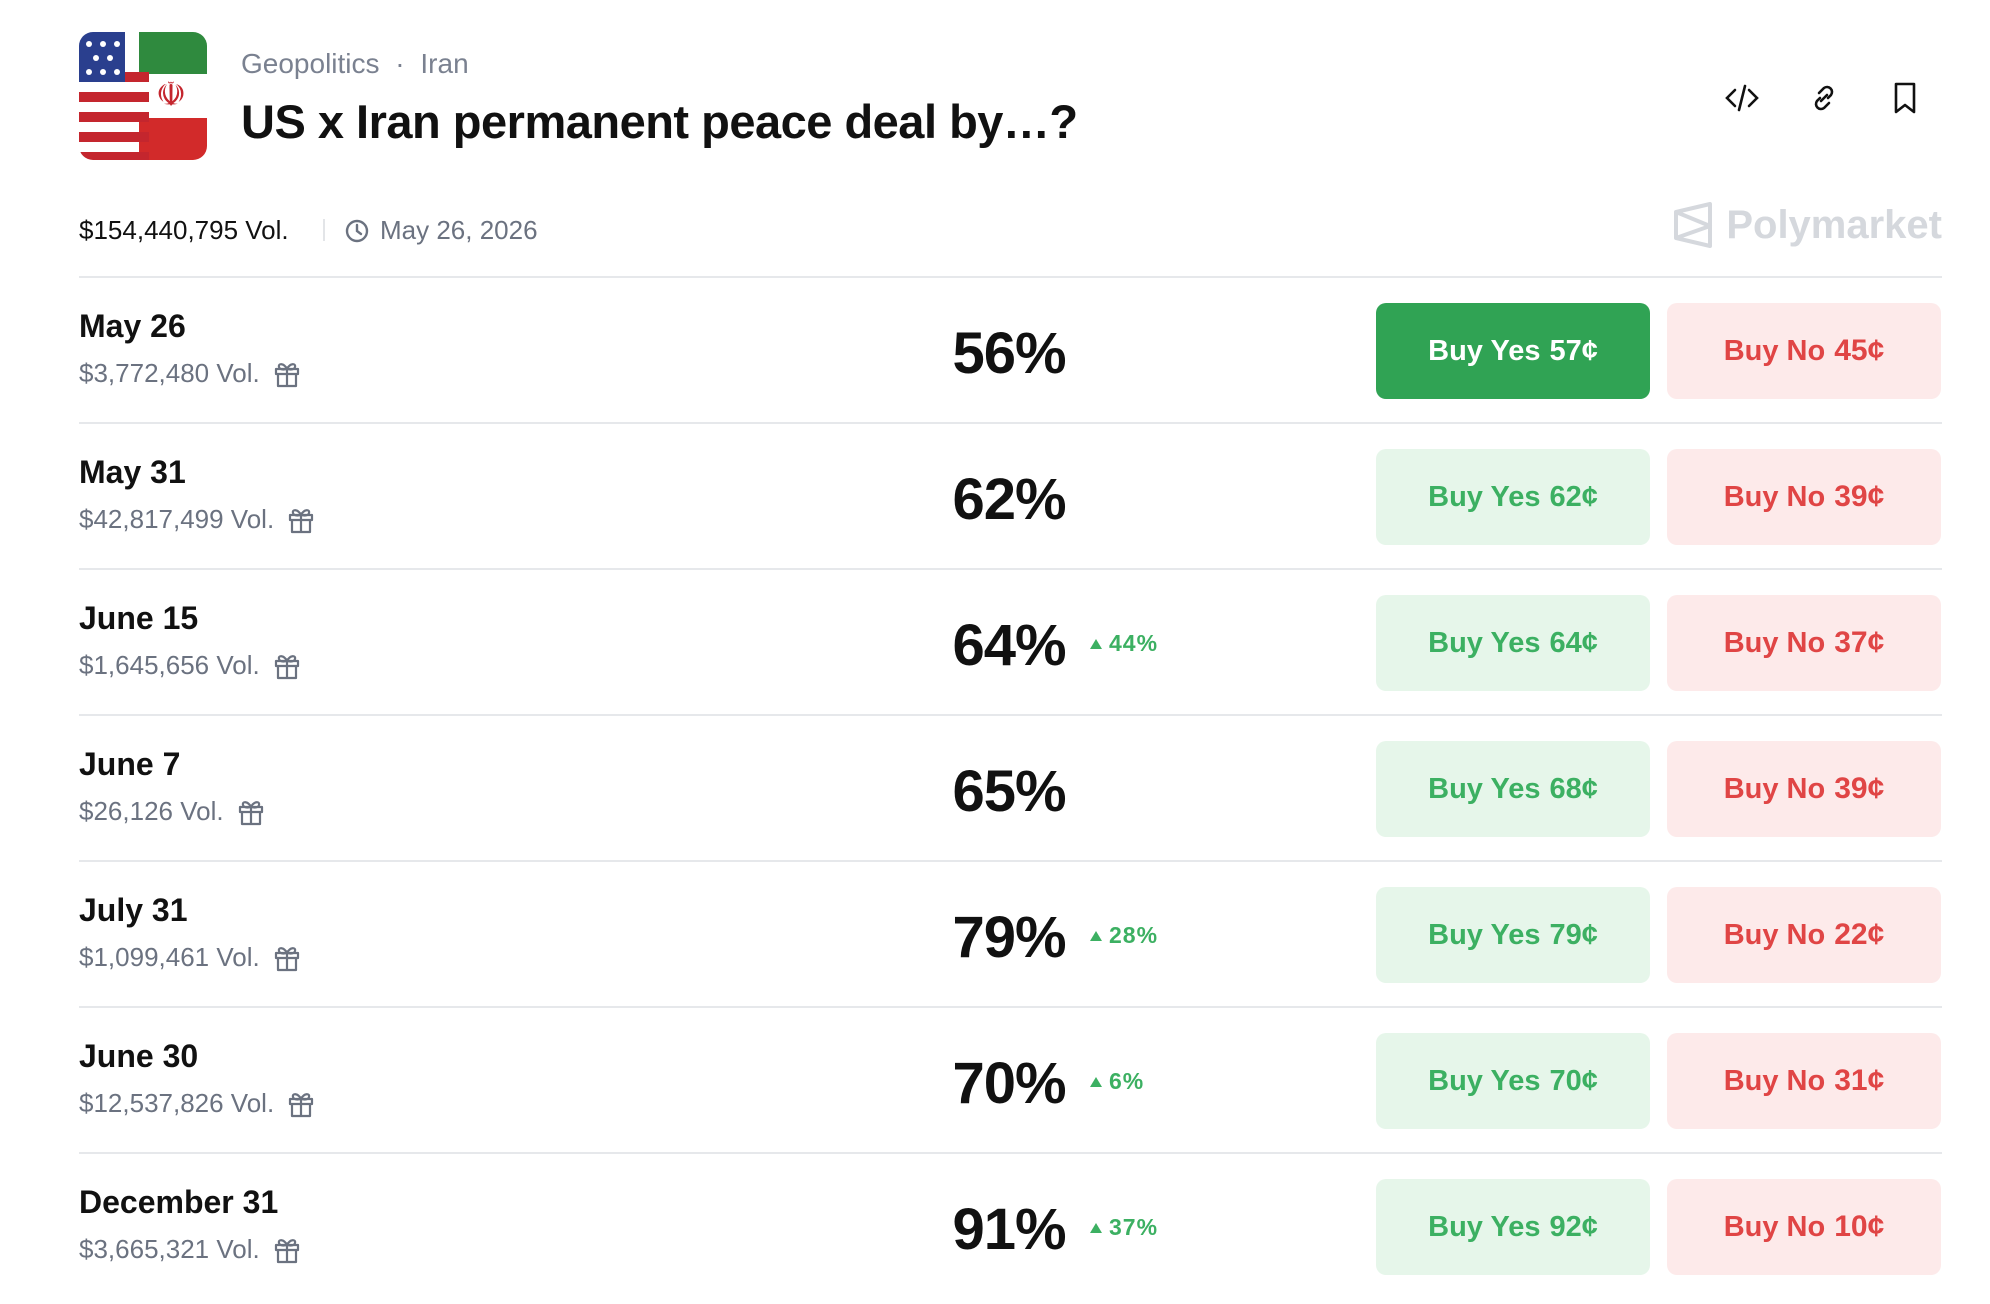 The width and height of the screenshot is (1990, 1304). I want to click on outcome-label: May 31, so click(132, 472).